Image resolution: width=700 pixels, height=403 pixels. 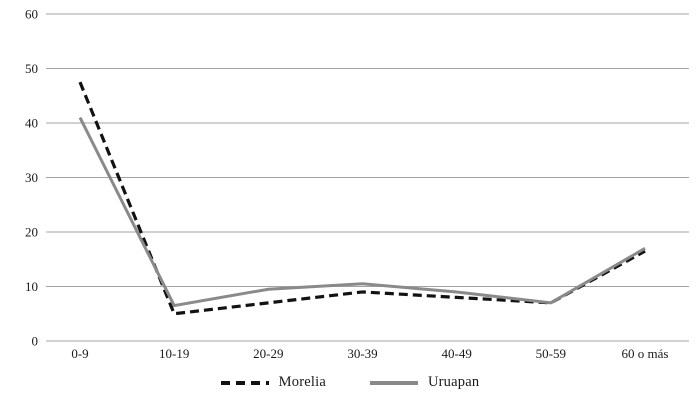 What do you see at coordinates (31, 286) in the screenshot?
I see `y-axis-tick-label: 10` at bounding box center [31, 286].